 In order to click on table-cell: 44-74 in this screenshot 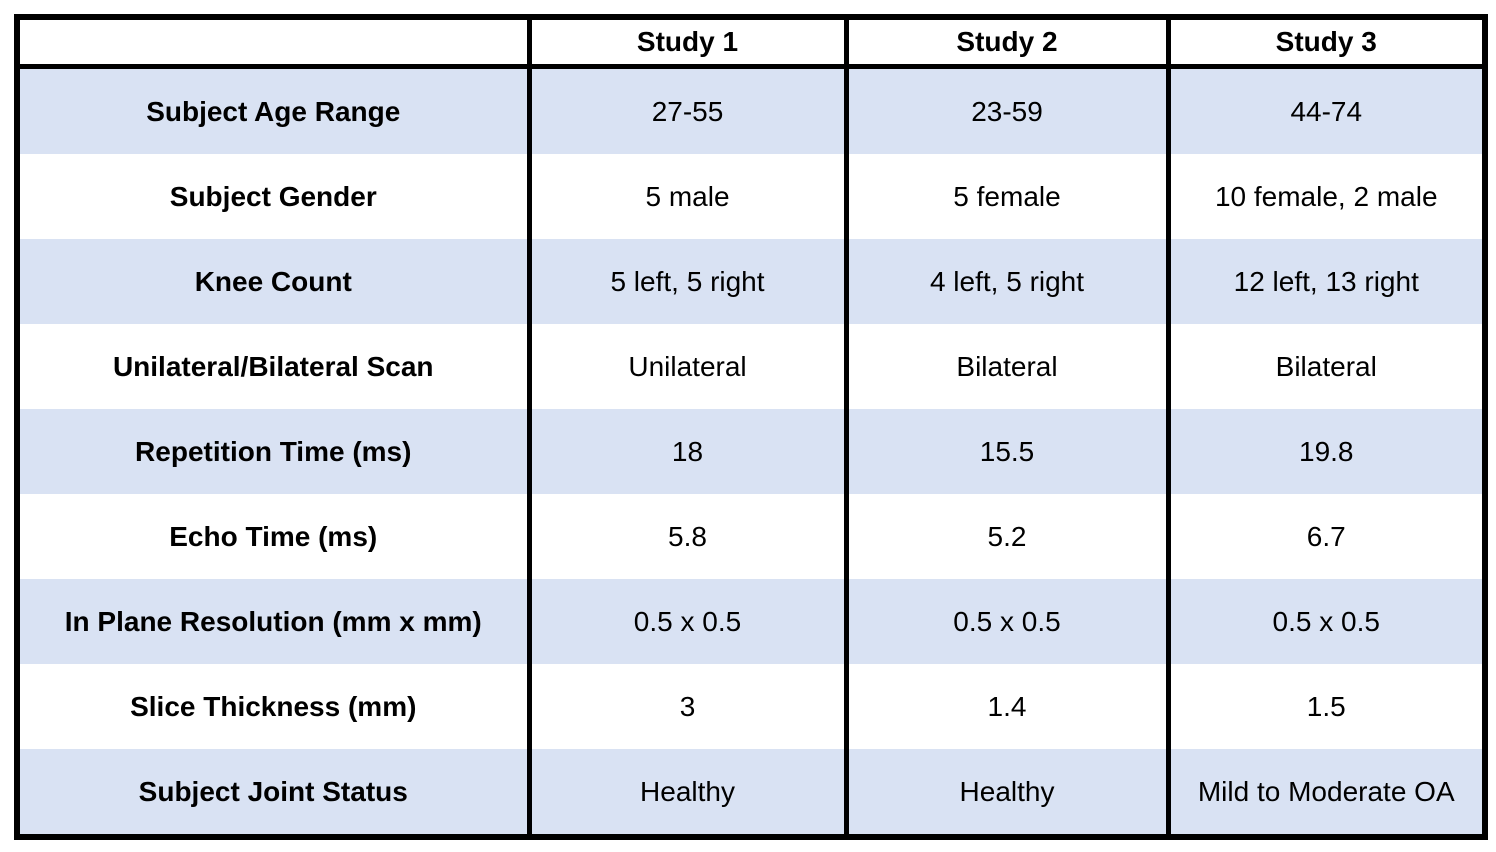, I will do `click(1325, 110)`.